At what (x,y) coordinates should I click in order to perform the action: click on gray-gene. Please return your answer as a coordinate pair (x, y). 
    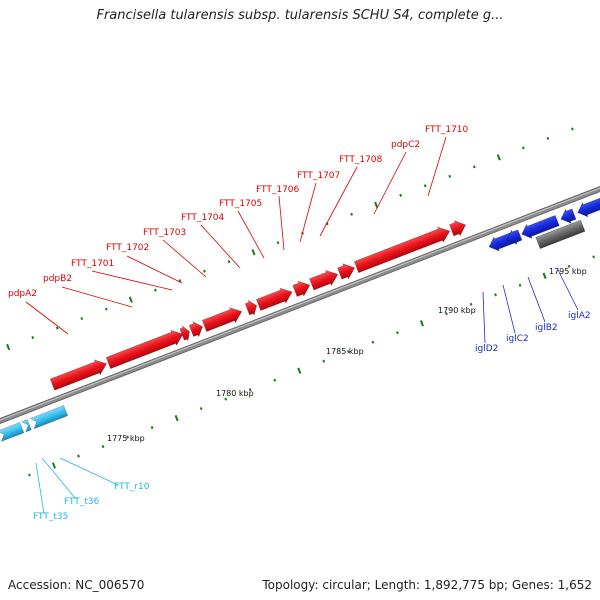
    Looking at the image, I should click on (560, 234).